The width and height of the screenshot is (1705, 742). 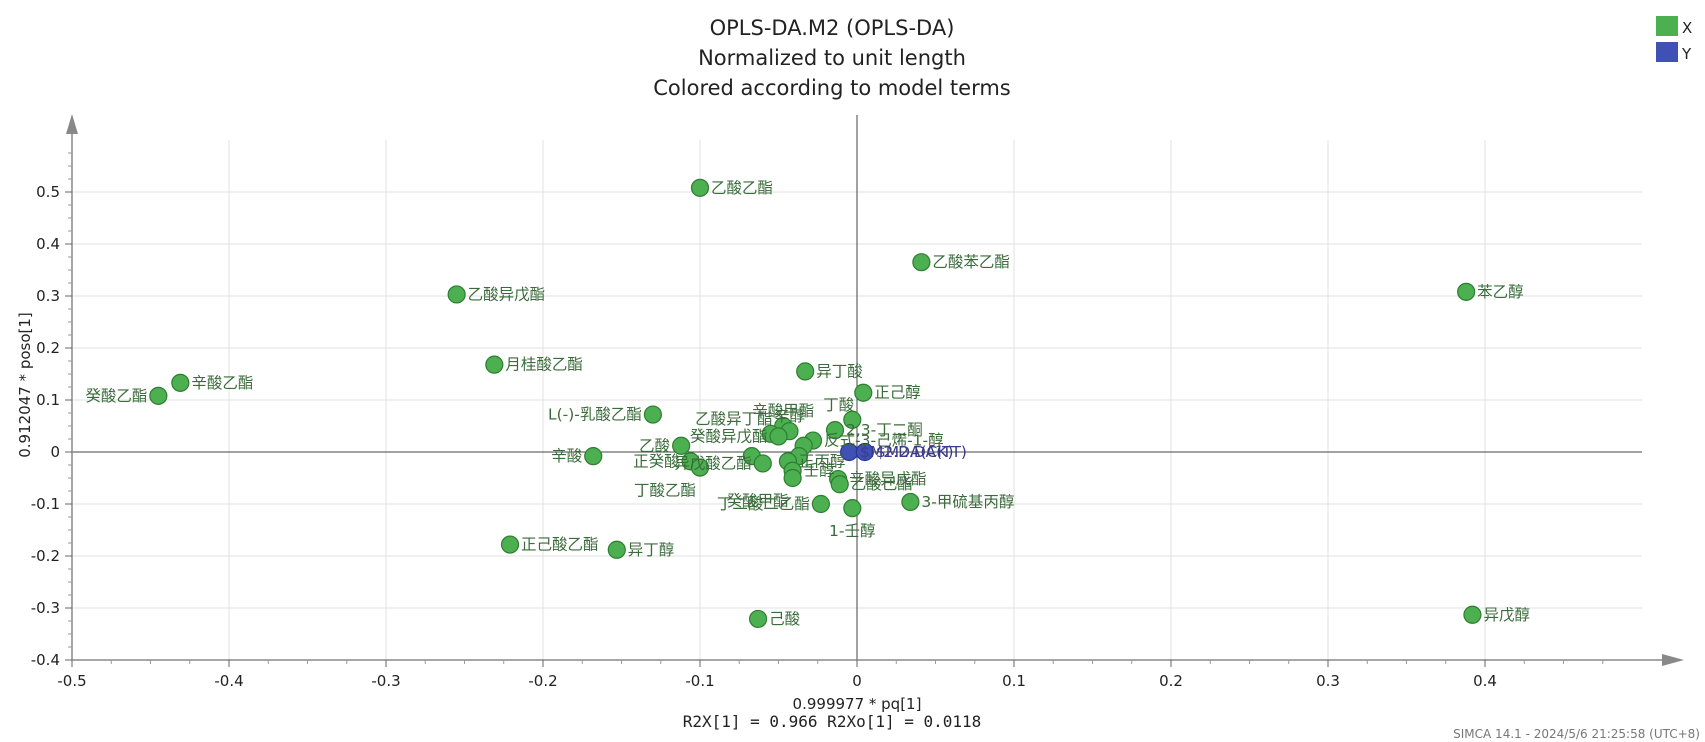 I want to click on point-label: 1-壬醇, so click(x=852, y=531).